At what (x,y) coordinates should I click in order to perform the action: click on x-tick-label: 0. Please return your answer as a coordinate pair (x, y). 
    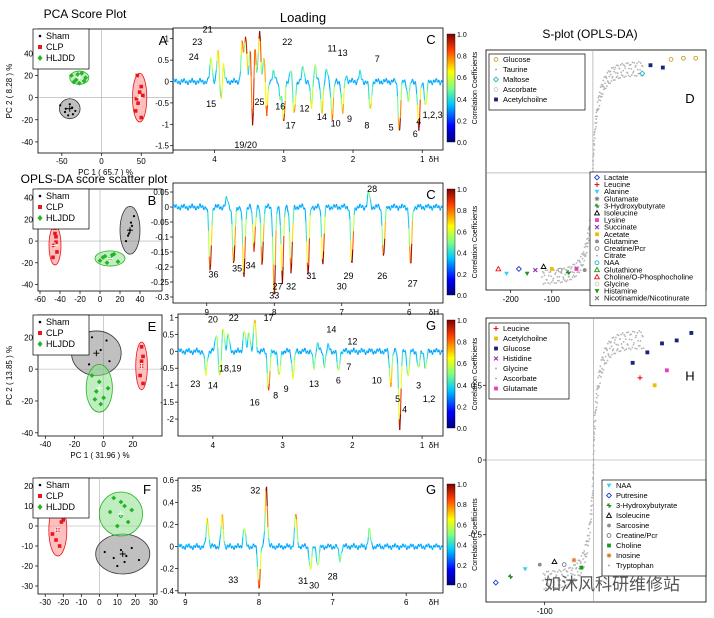
    Looking at the image, I should click on (101, 161).